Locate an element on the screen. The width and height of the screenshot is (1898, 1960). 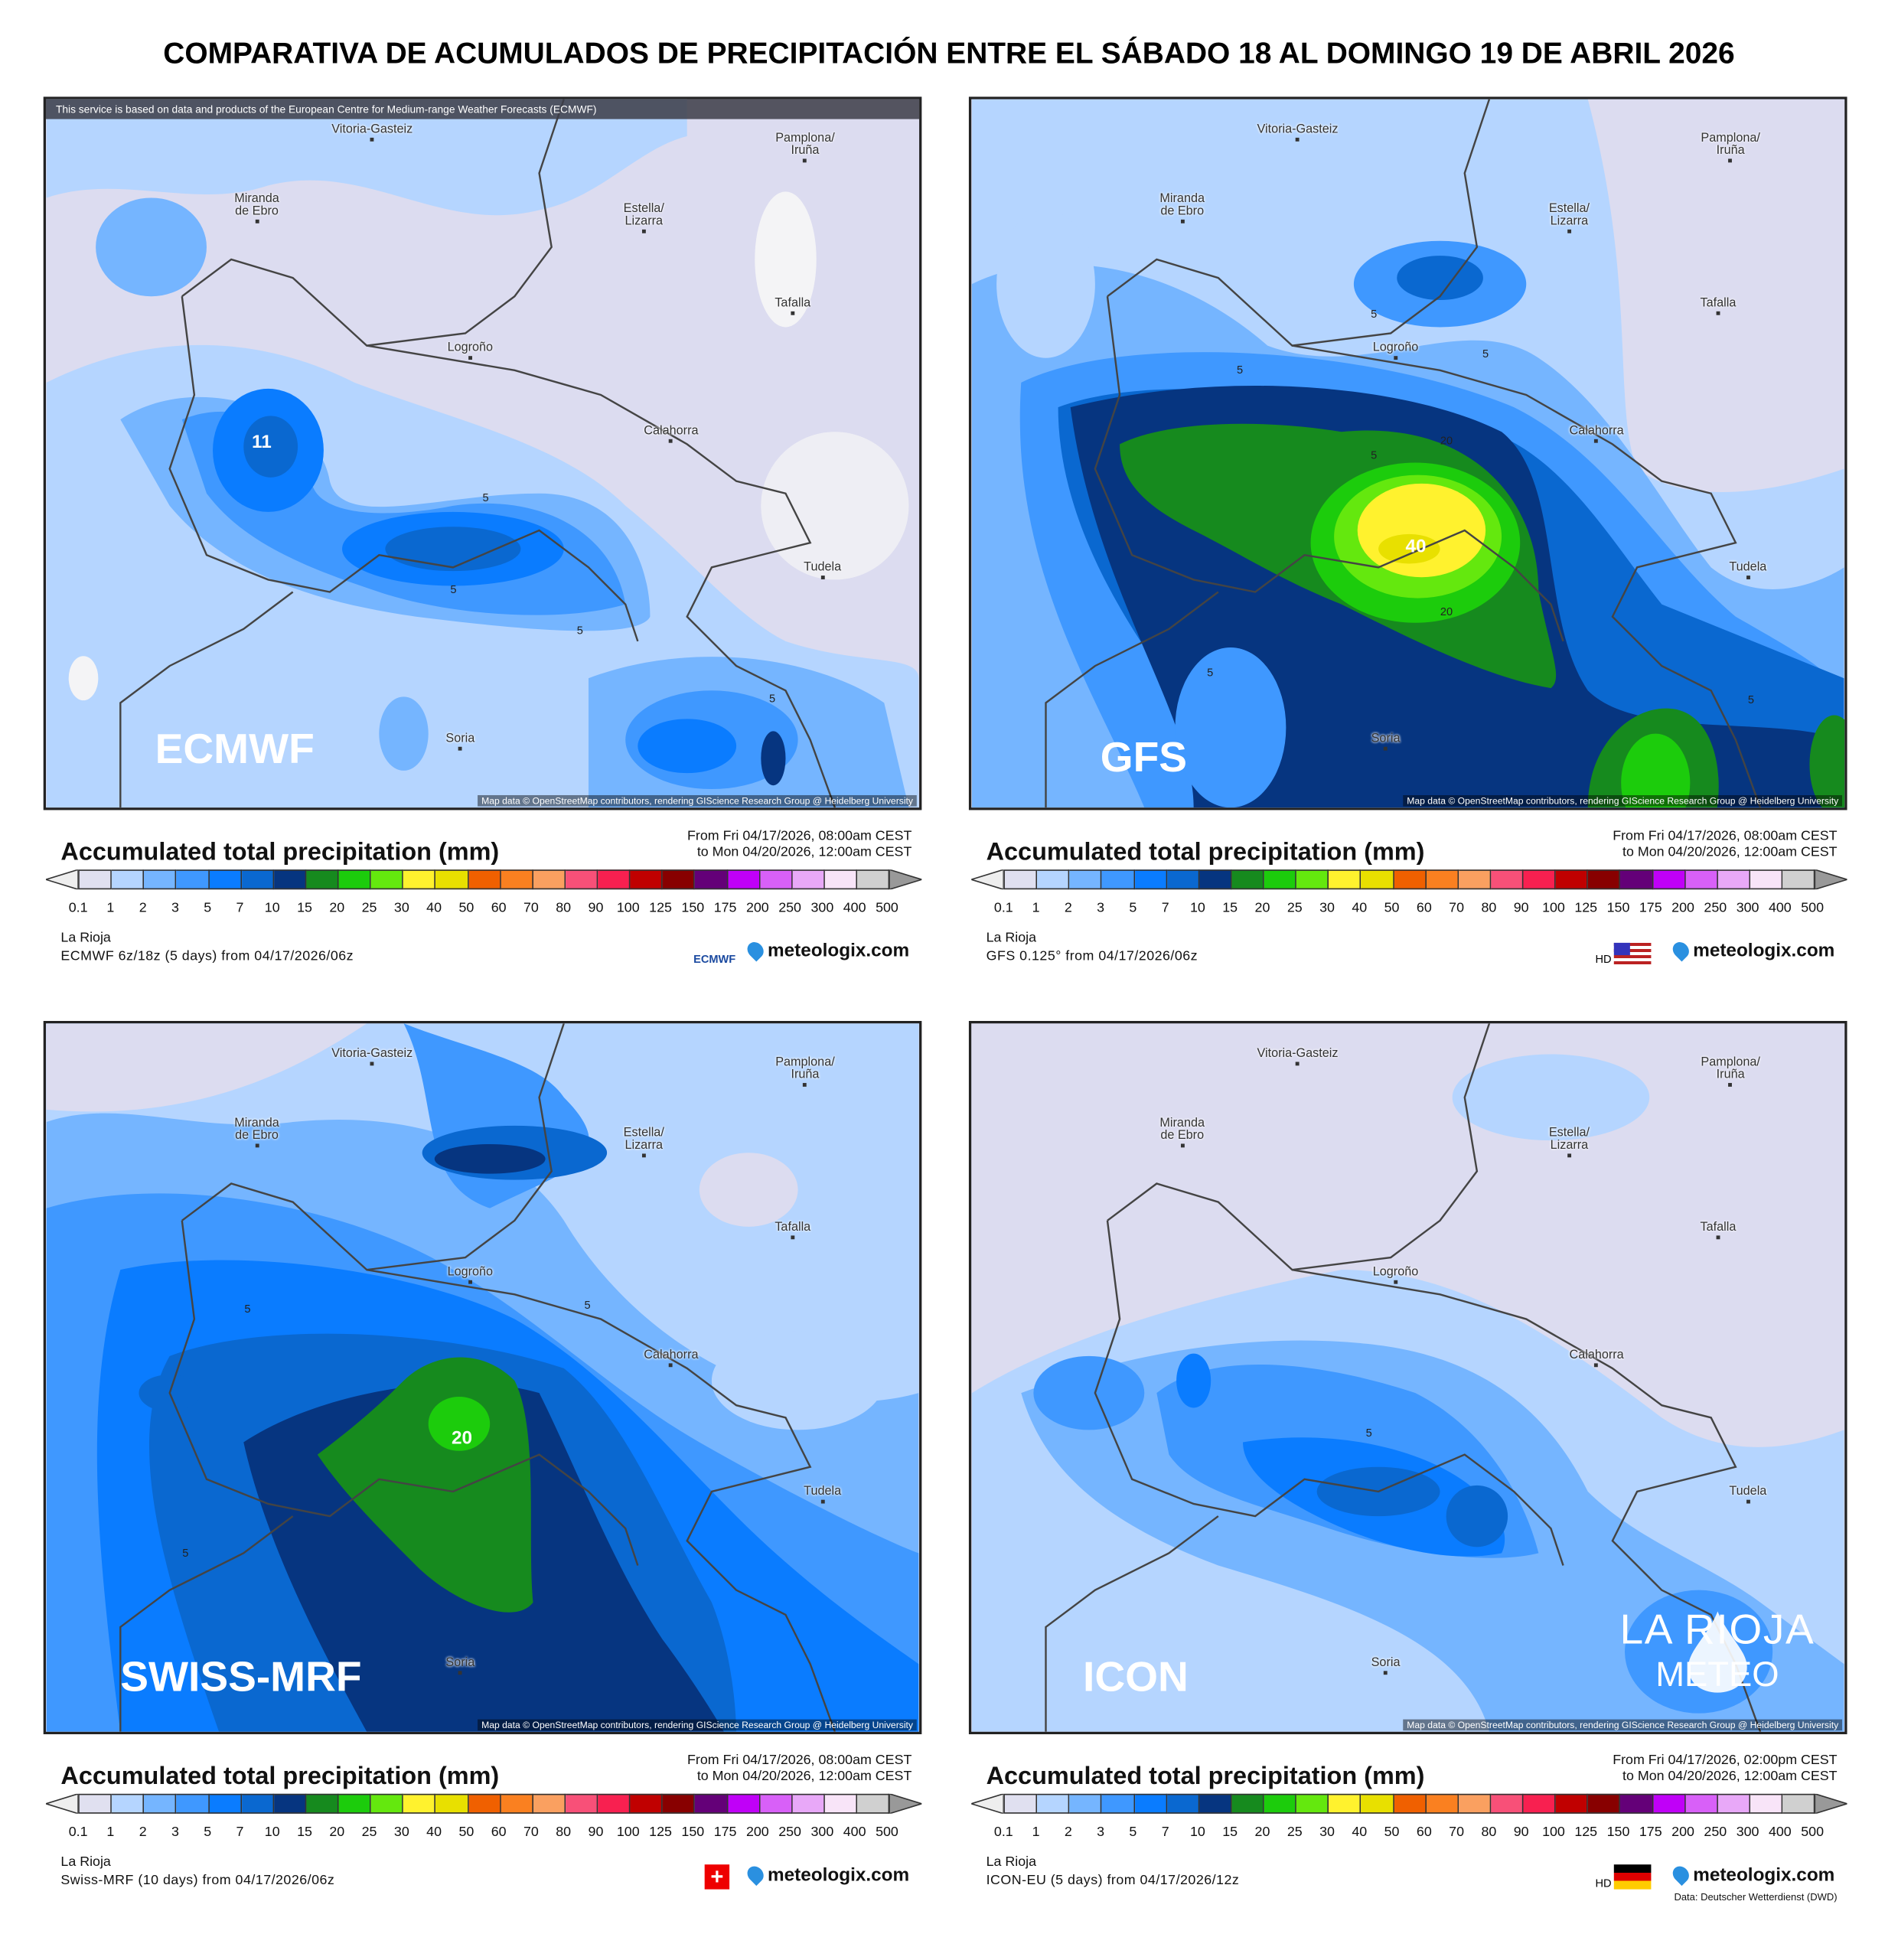
model-name-label: ICON is located at coordinates (1136, 1677).